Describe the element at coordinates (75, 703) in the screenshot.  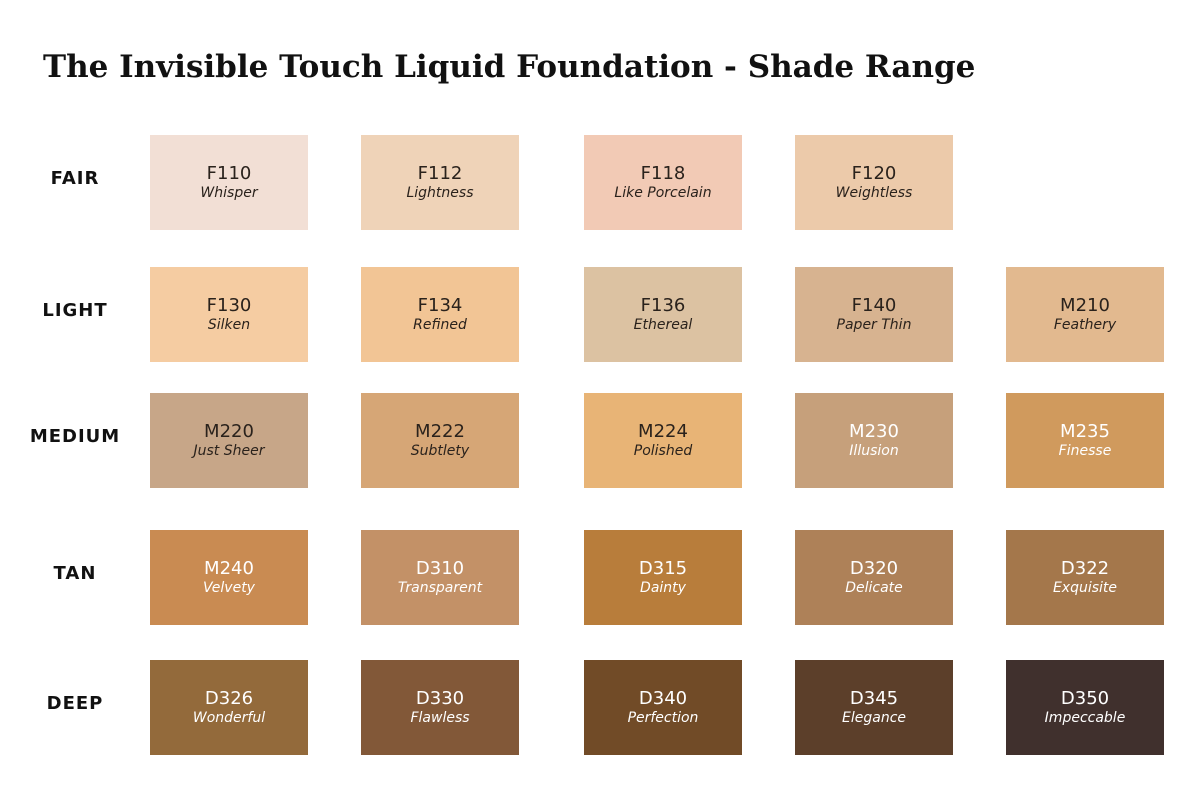
I see `row-label-deep: DEEP` at that location.